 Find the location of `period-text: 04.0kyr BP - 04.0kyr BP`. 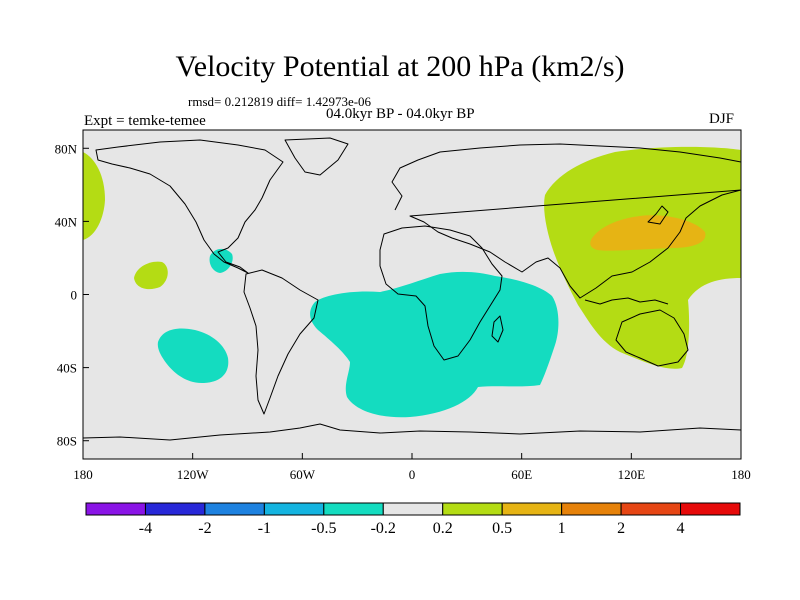

period-text: 04.0kyr BP - 04.0kyr BP is located at coordinates (400, 114).